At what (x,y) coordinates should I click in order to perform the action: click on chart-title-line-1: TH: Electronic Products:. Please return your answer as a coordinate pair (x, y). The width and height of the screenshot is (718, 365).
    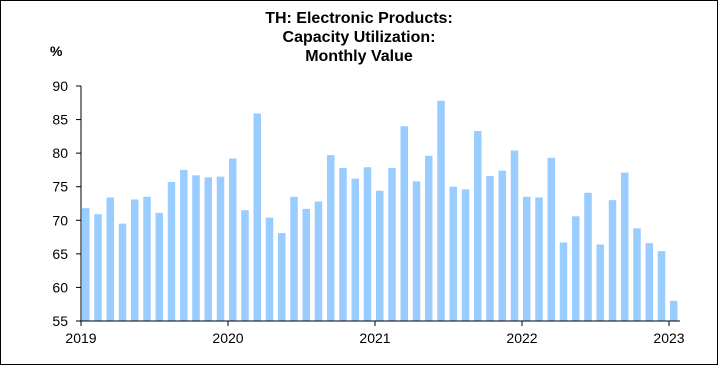
    Looking at the image, I should click on (359, 18).